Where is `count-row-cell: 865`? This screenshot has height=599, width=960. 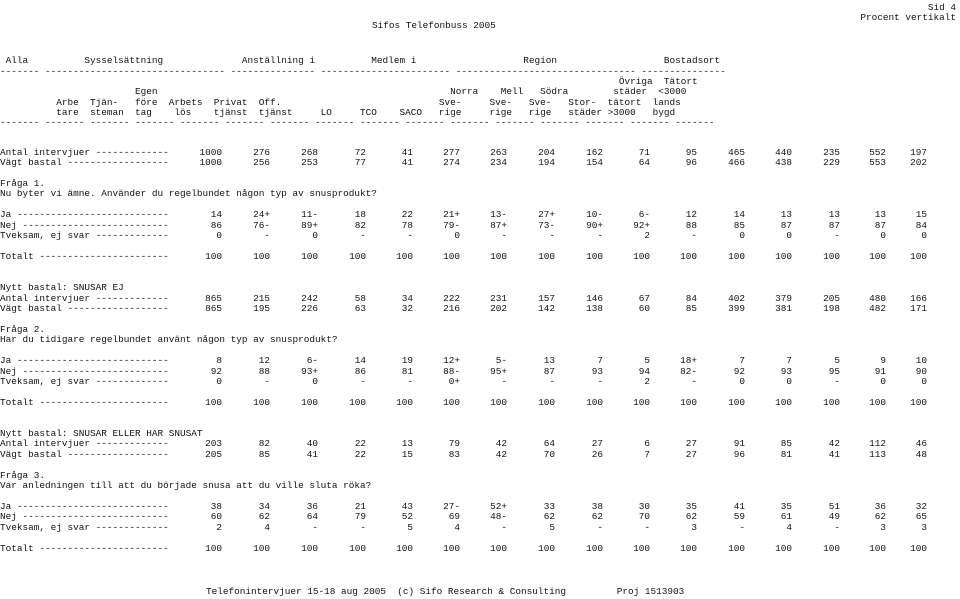
count-row-cell: 865 is located at coordinates (213, 298).